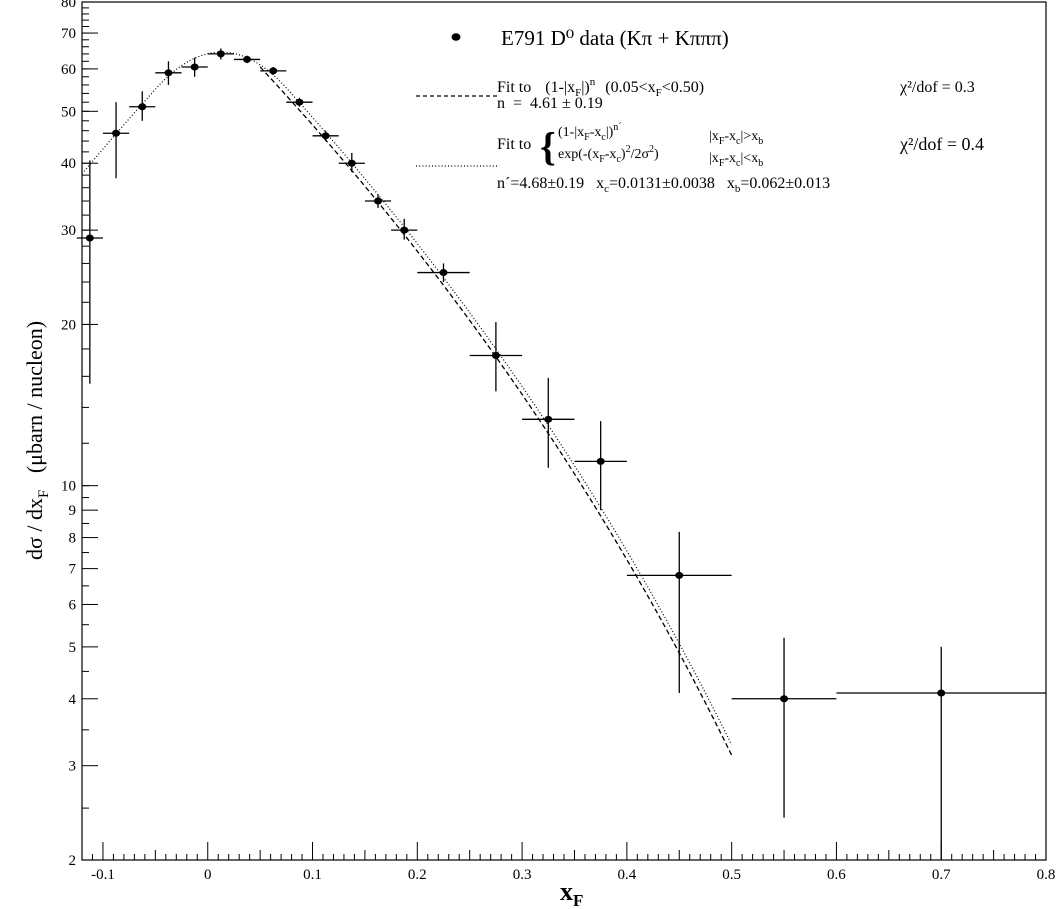 Image resolution: width=1062 pixels, height=909 pixels. What do you see at coordinates (578, 900) in the screenshot?
I see `x-axis-label-sub: F` at bounding box center [578, 900].